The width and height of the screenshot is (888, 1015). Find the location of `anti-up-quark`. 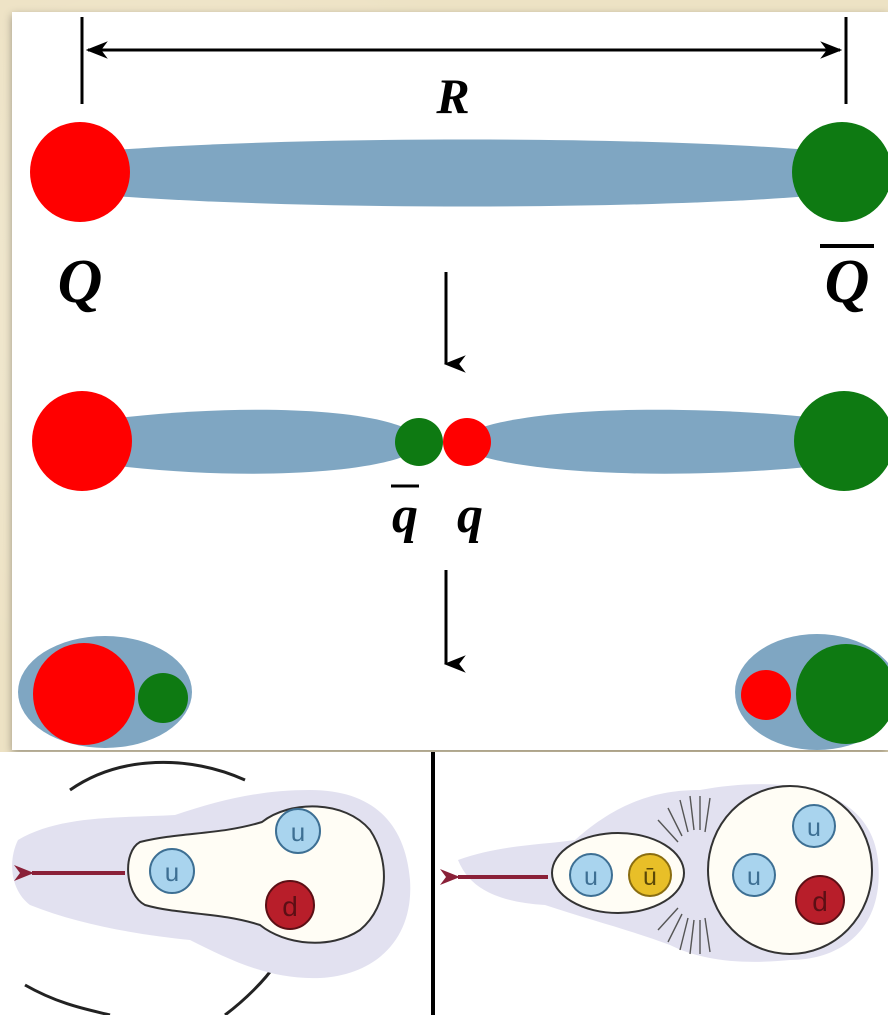

anti-up-quark is located at coordinates (650, 875).